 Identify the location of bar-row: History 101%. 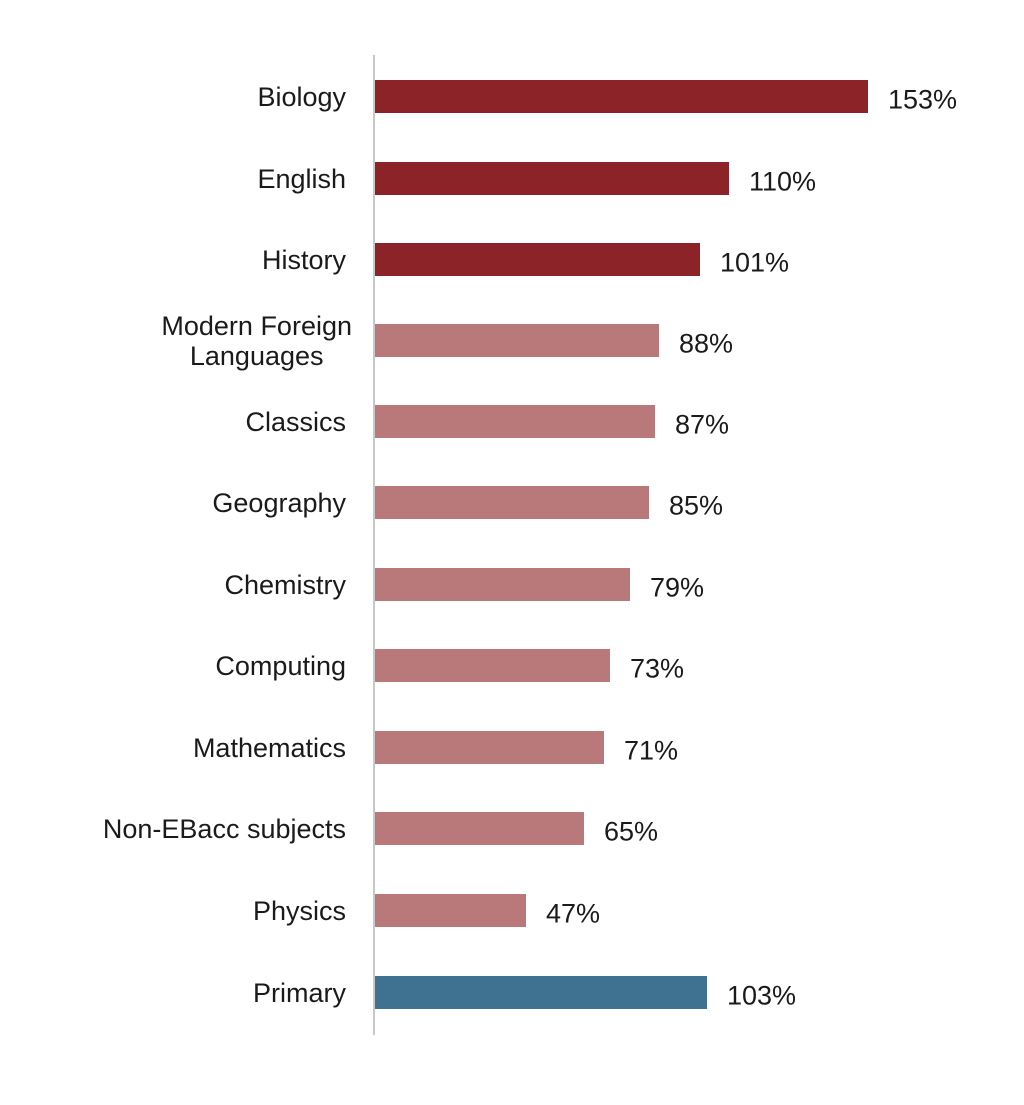
(512, 260).